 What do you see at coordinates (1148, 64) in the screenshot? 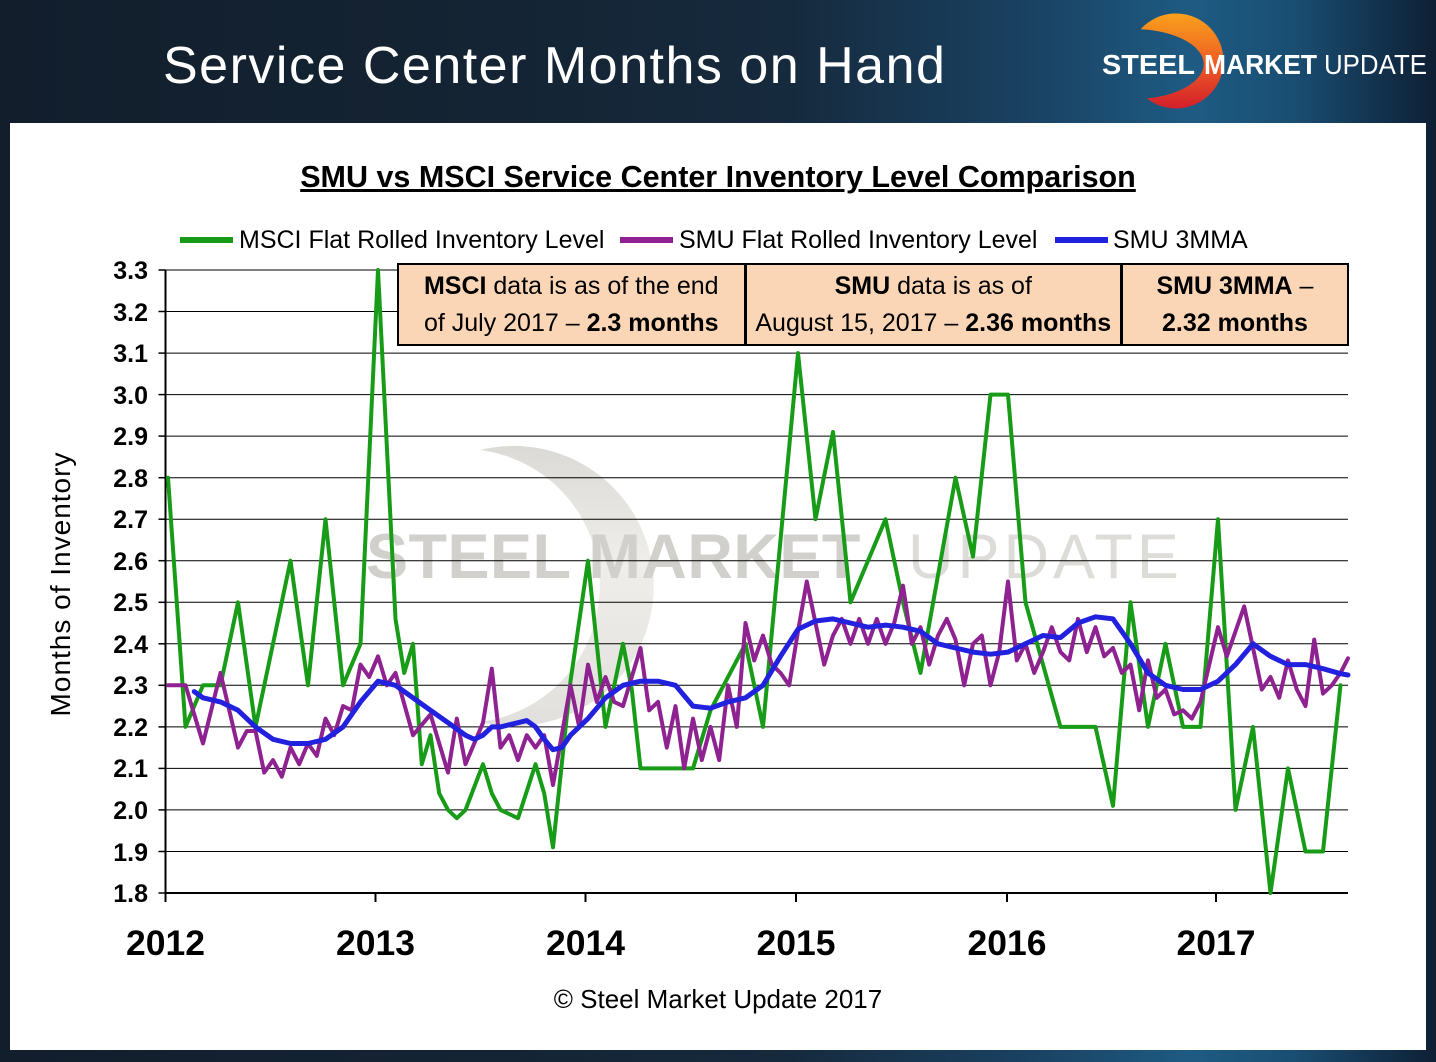
I see `svg-text: STEEL` at bounding box center [1148, 64].